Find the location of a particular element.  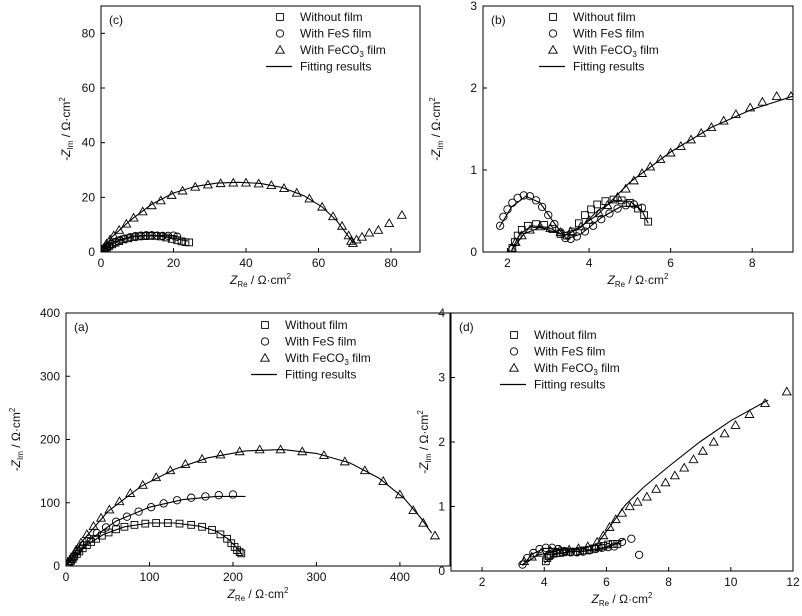

y-tick-label: 60 is located at coordinates (89, 88).